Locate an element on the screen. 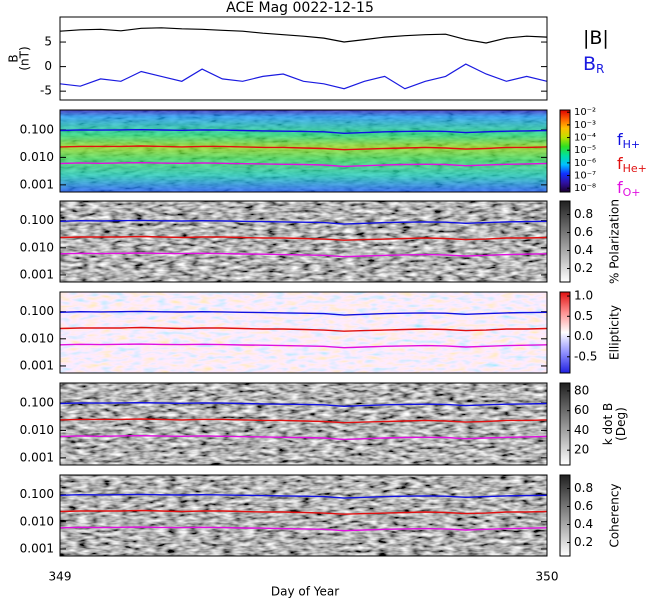 This screenshot has width=650, height=600. legend-label: |B| is located at coordinates (596, 38).